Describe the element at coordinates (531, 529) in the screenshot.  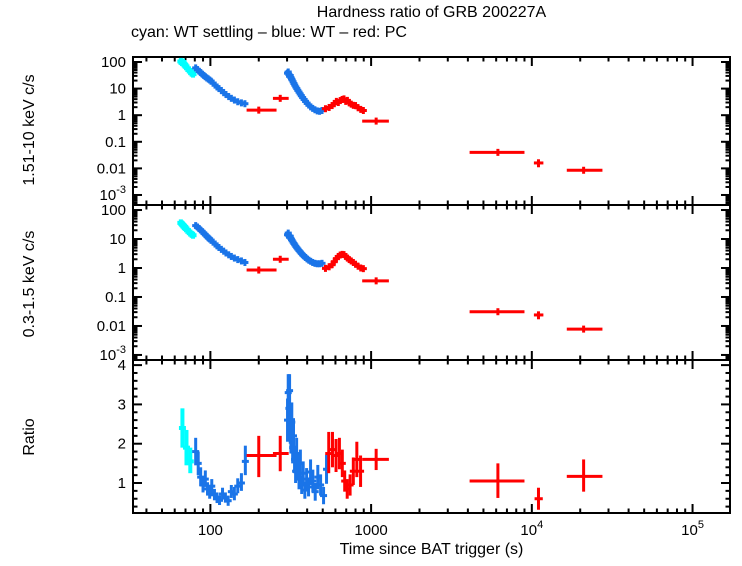
I see `x-tick-label: 10⁴` at that location.